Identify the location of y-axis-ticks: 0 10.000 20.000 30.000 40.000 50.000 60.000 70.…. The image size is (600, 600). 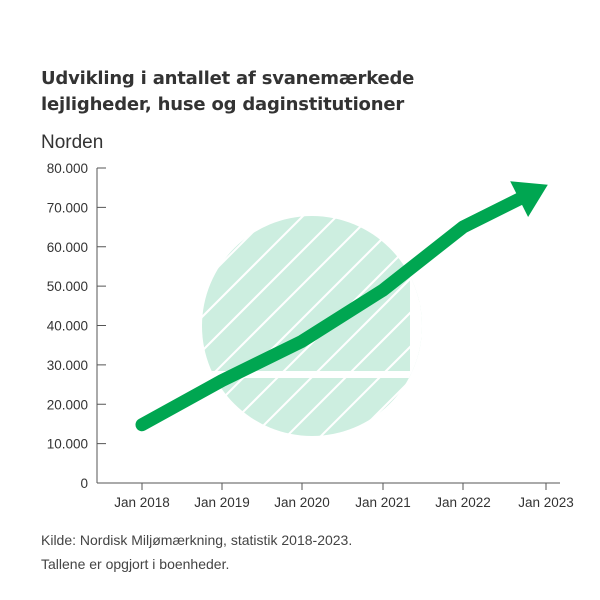
(76, 326).